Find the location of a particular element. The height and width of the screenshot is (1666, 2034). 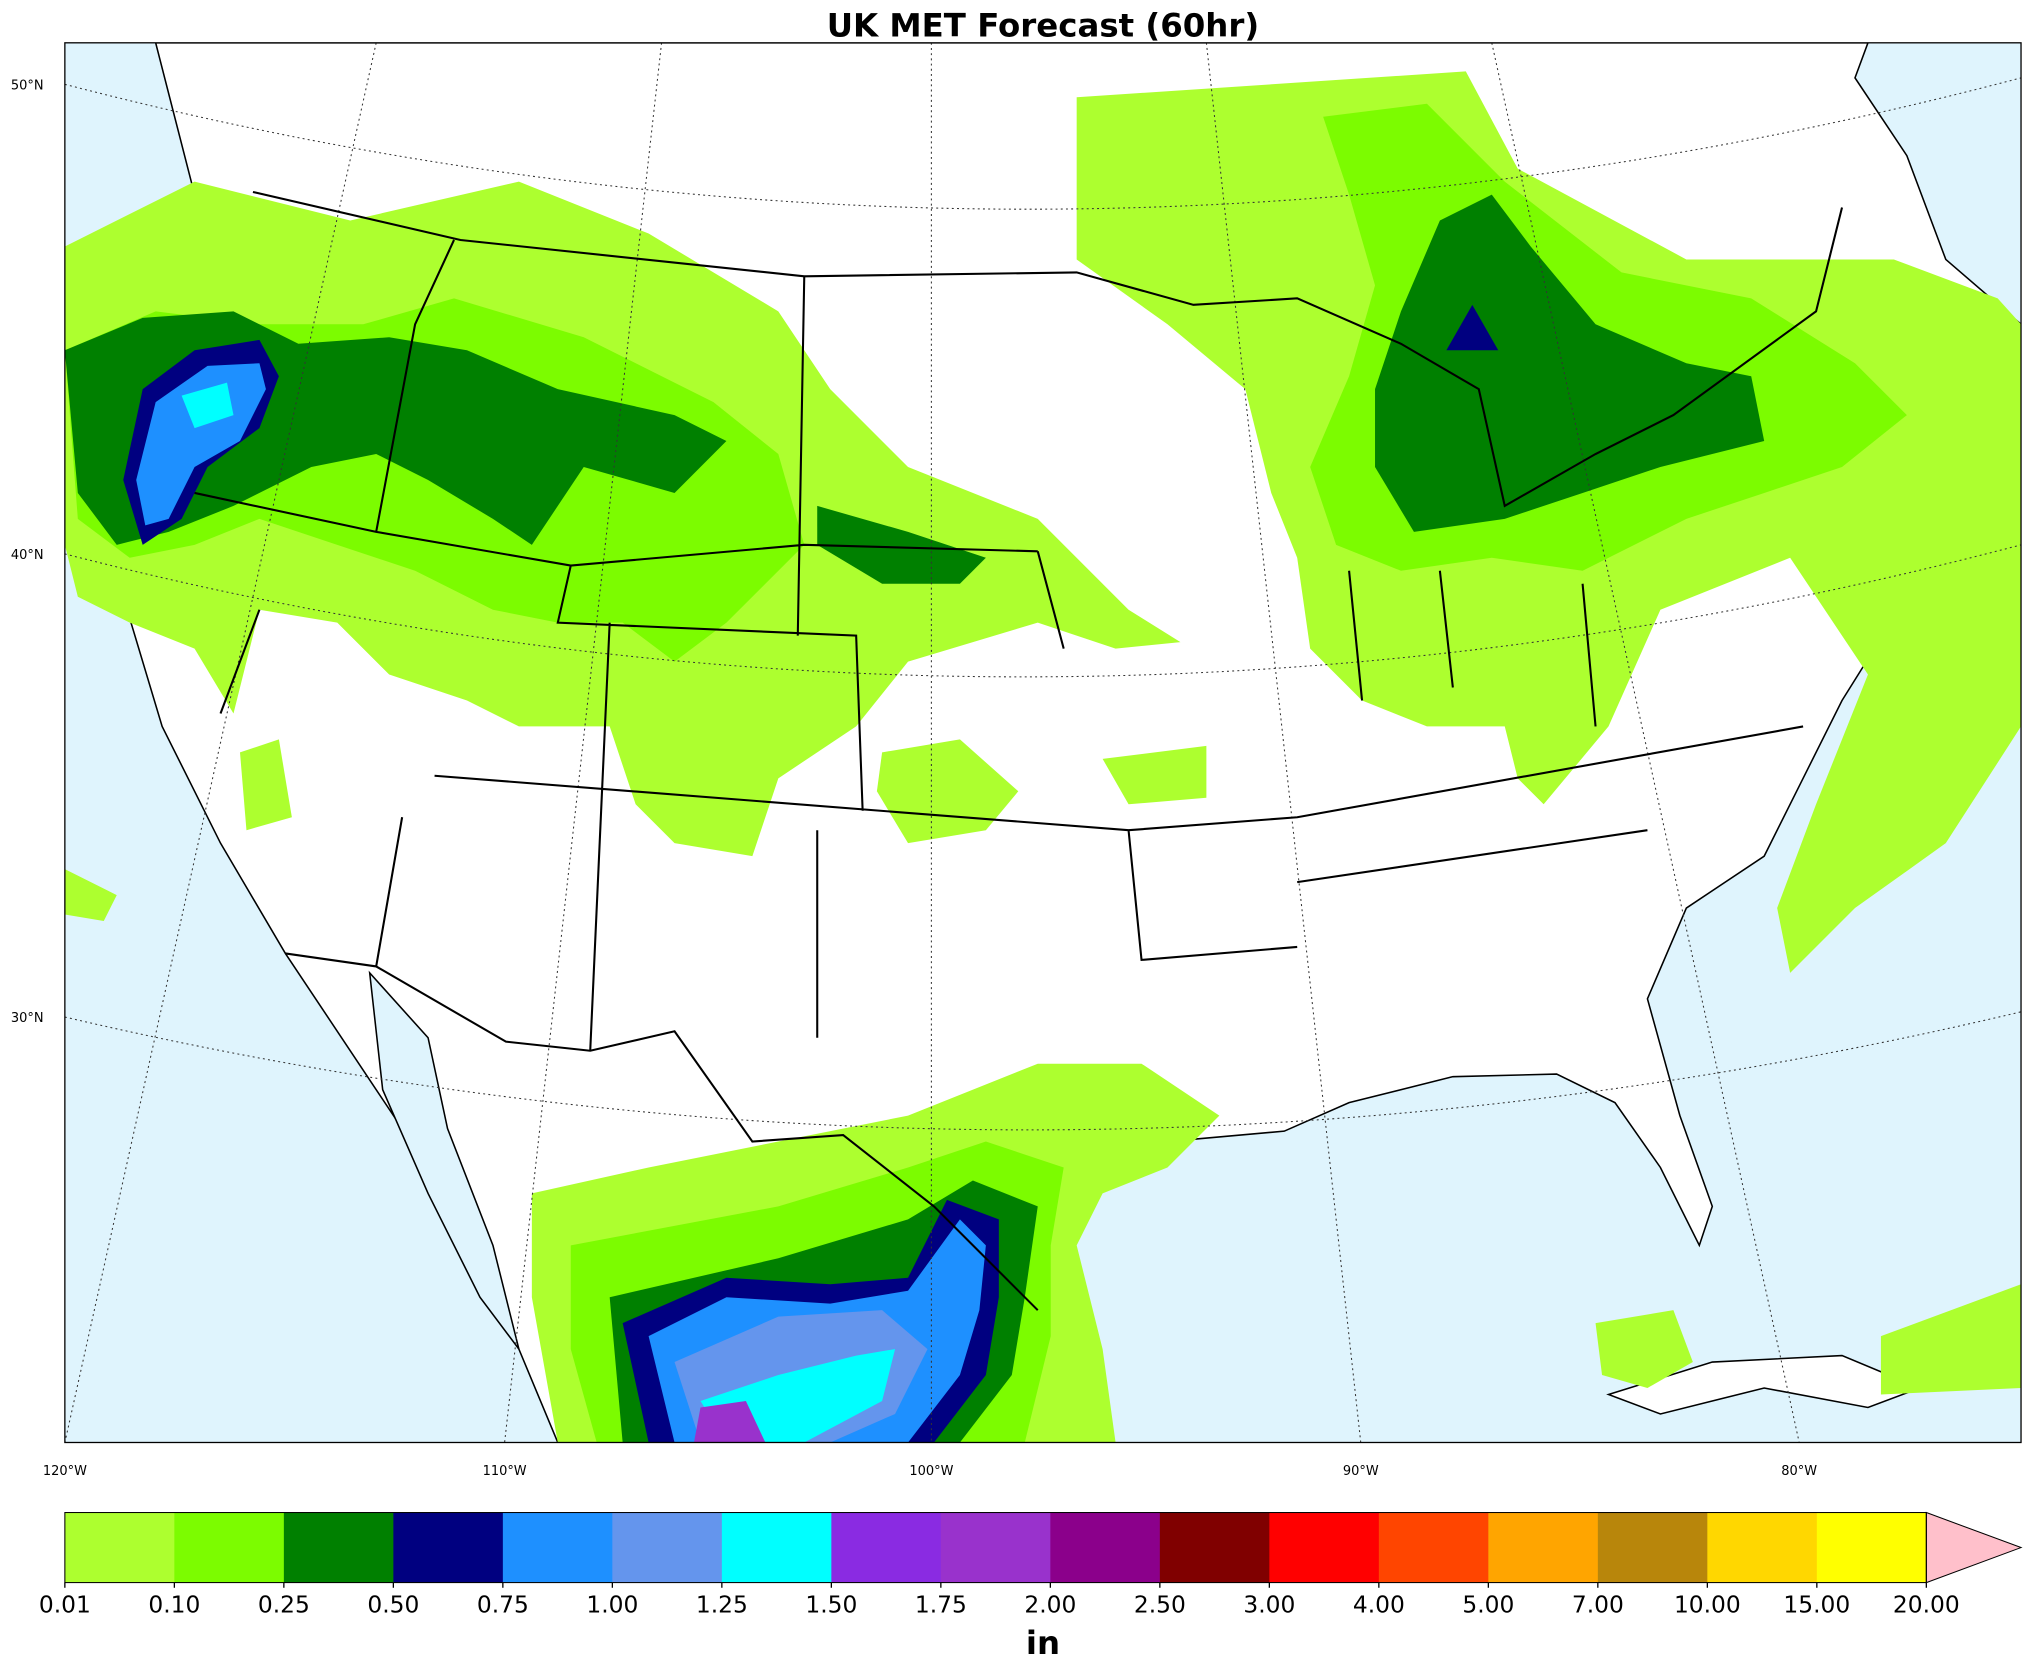

colorbar-tick-label: 1.00 is located at coordinates (612, 1604).